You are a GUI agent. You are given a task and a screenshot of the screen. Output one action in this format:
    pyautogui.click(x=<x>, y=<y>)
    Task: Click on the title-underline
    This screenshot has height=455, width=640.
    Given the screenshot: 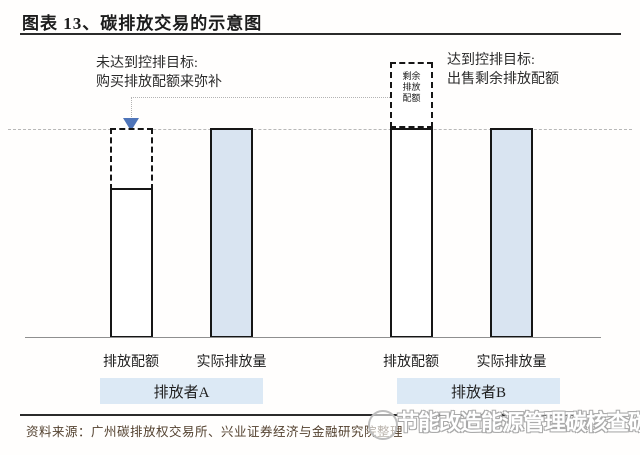 What is the action you would take?
    pyautogui.click(x=320, y=34)
    